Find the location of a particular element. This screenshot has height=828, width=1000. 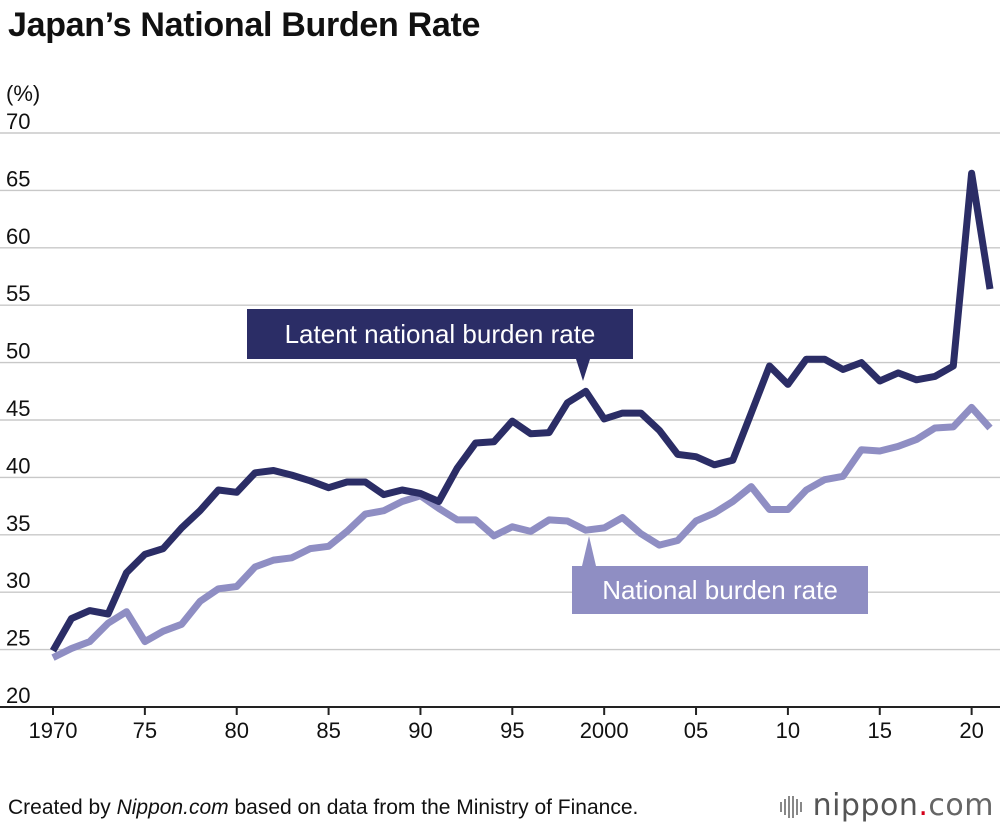

logo-com: com is located at coordinates (961, 805).